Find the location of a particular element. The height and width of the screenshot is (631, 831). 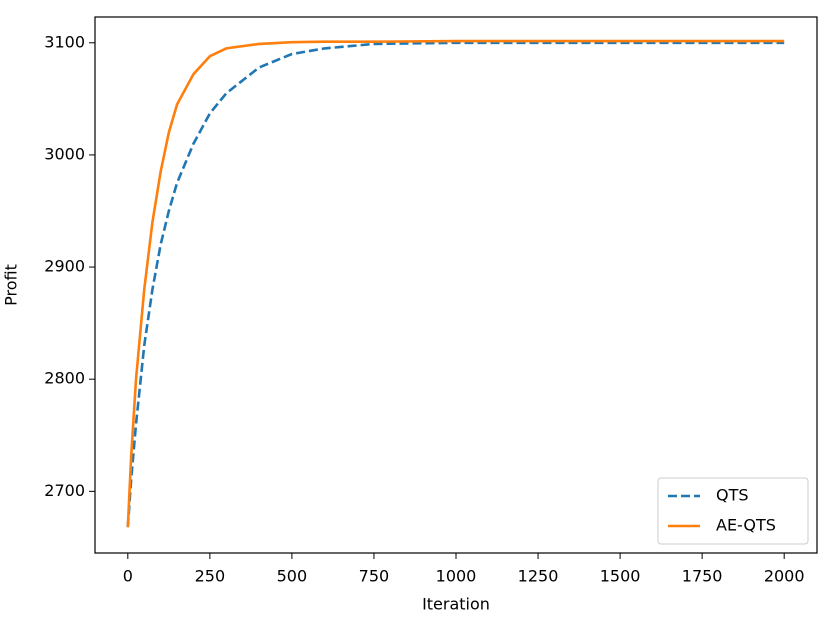

y-tick-label: 2700 is located at coordinates (64, 490).